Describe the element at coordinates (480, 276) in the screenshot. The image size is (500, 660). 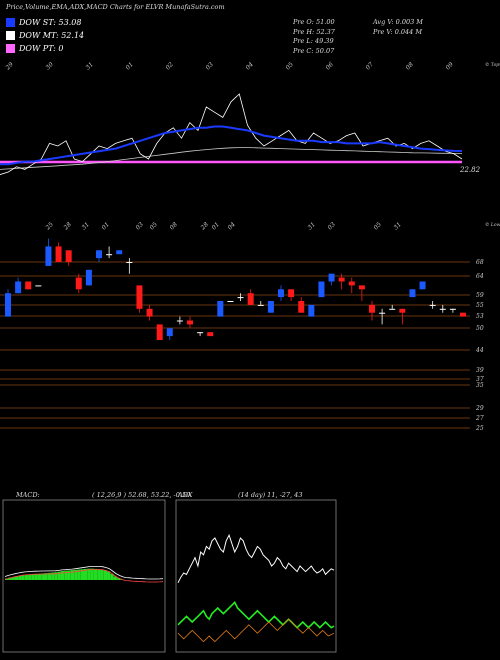
I see `price-axis-label: 64` at that location.